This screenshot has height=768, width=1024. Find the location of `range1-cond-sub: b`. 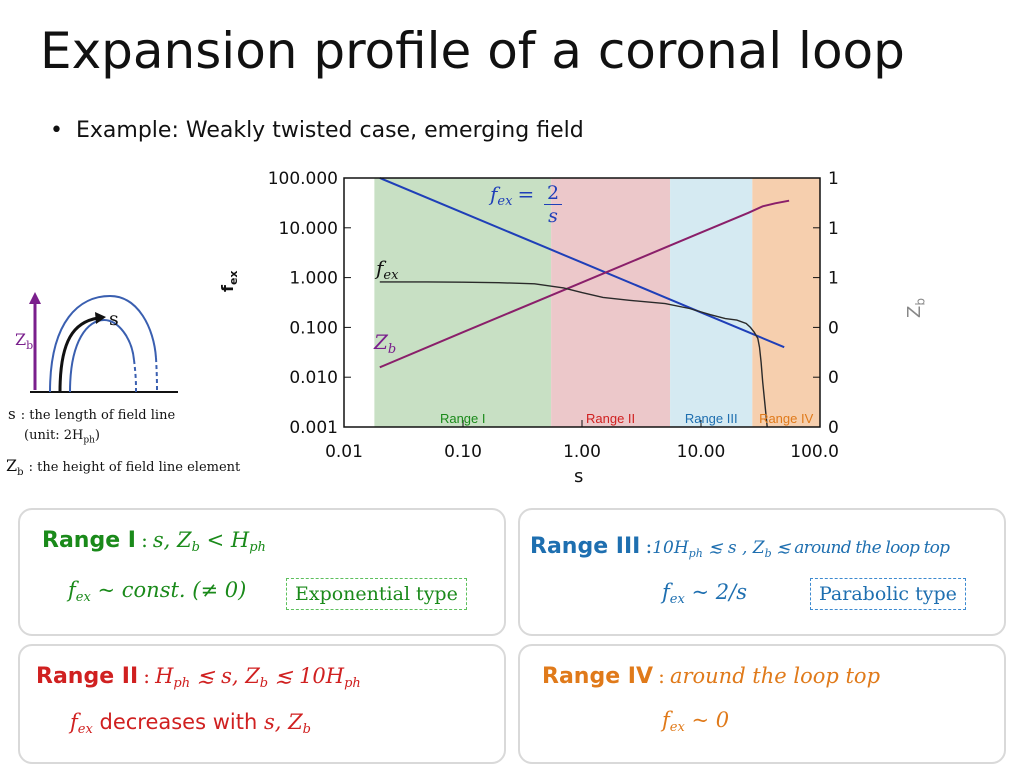

range1-cond-sub: b is located at coordinates (195, 548).